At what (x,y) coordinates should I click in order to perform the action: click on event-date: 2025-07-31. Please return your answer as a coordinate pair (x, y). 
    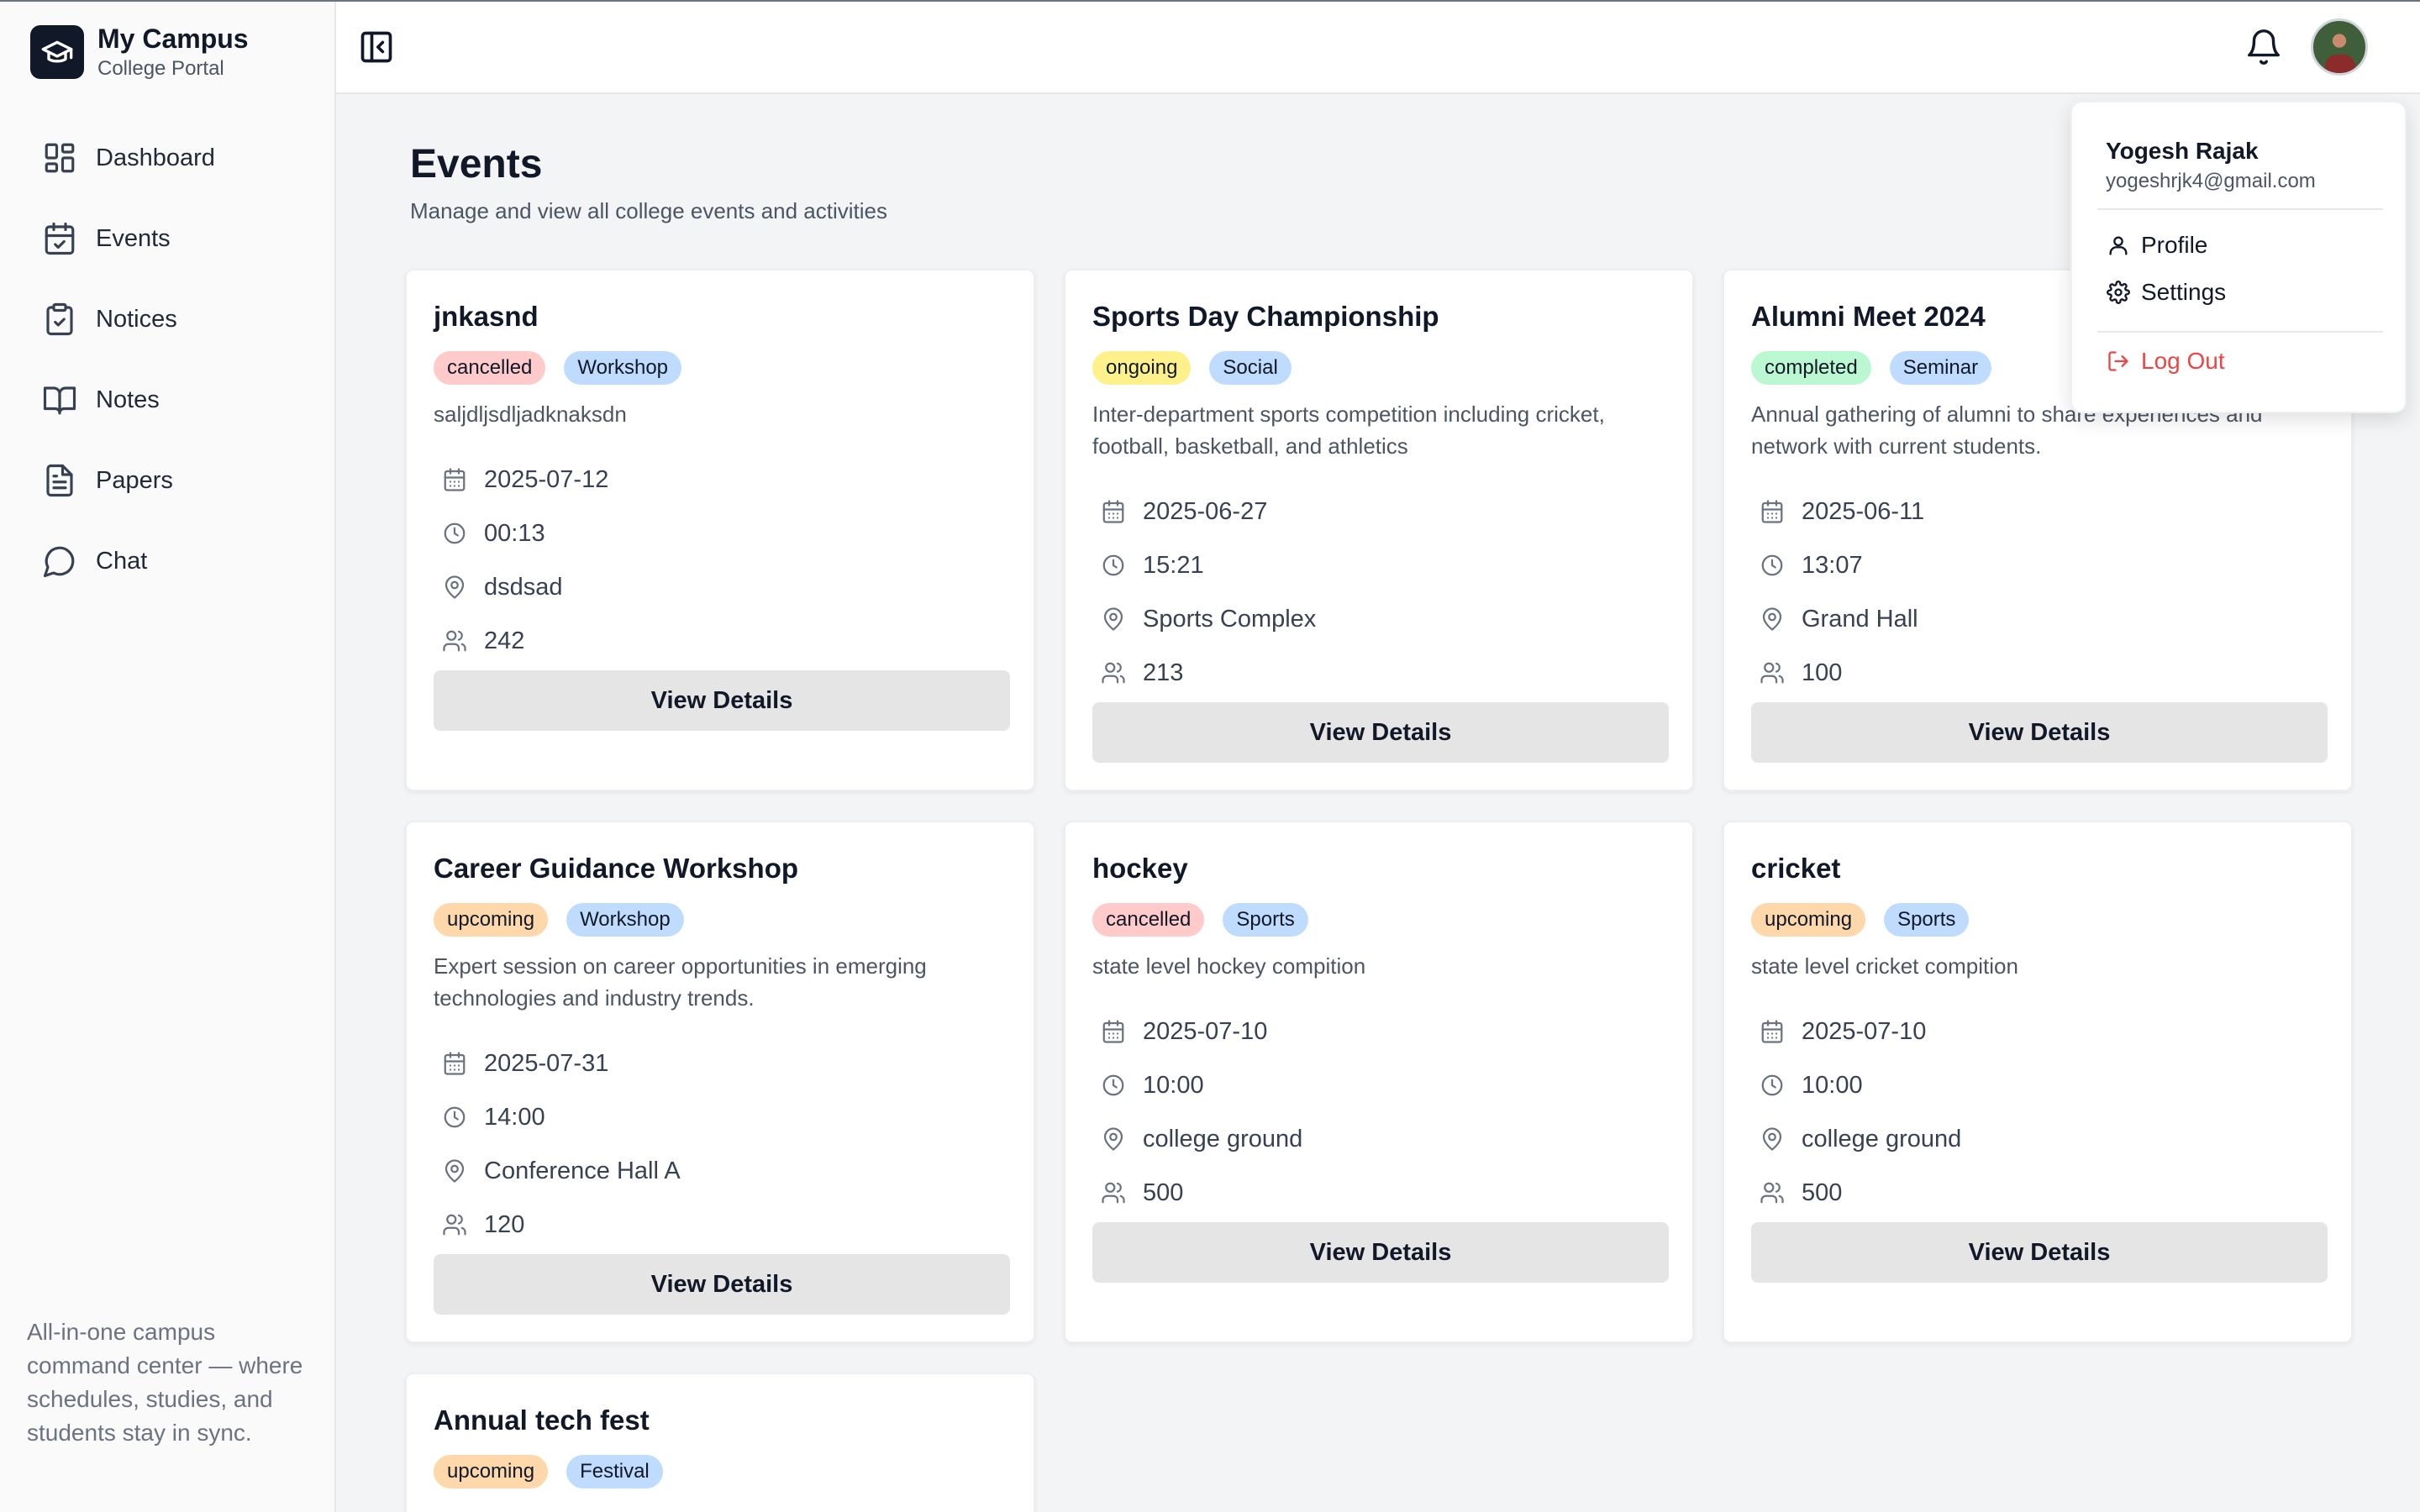
    Looking at the image, I should click on (524, 1063).